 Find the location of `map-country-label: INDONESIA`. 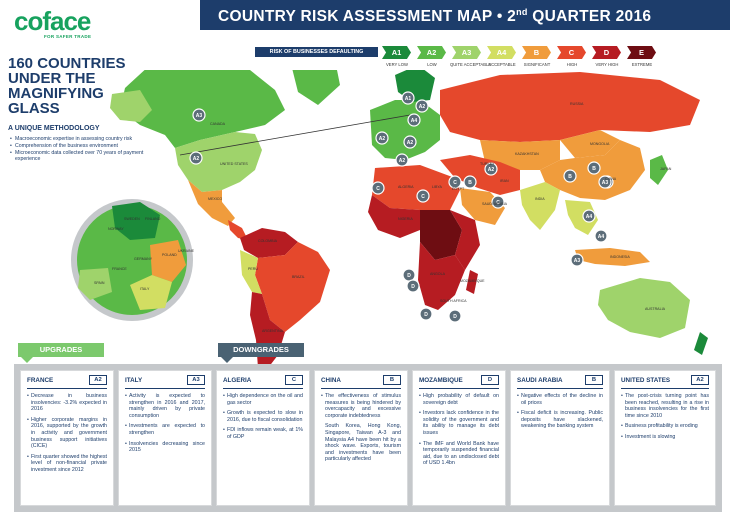

map-country-label: INDONESIA is located at coordinates (620, 257).